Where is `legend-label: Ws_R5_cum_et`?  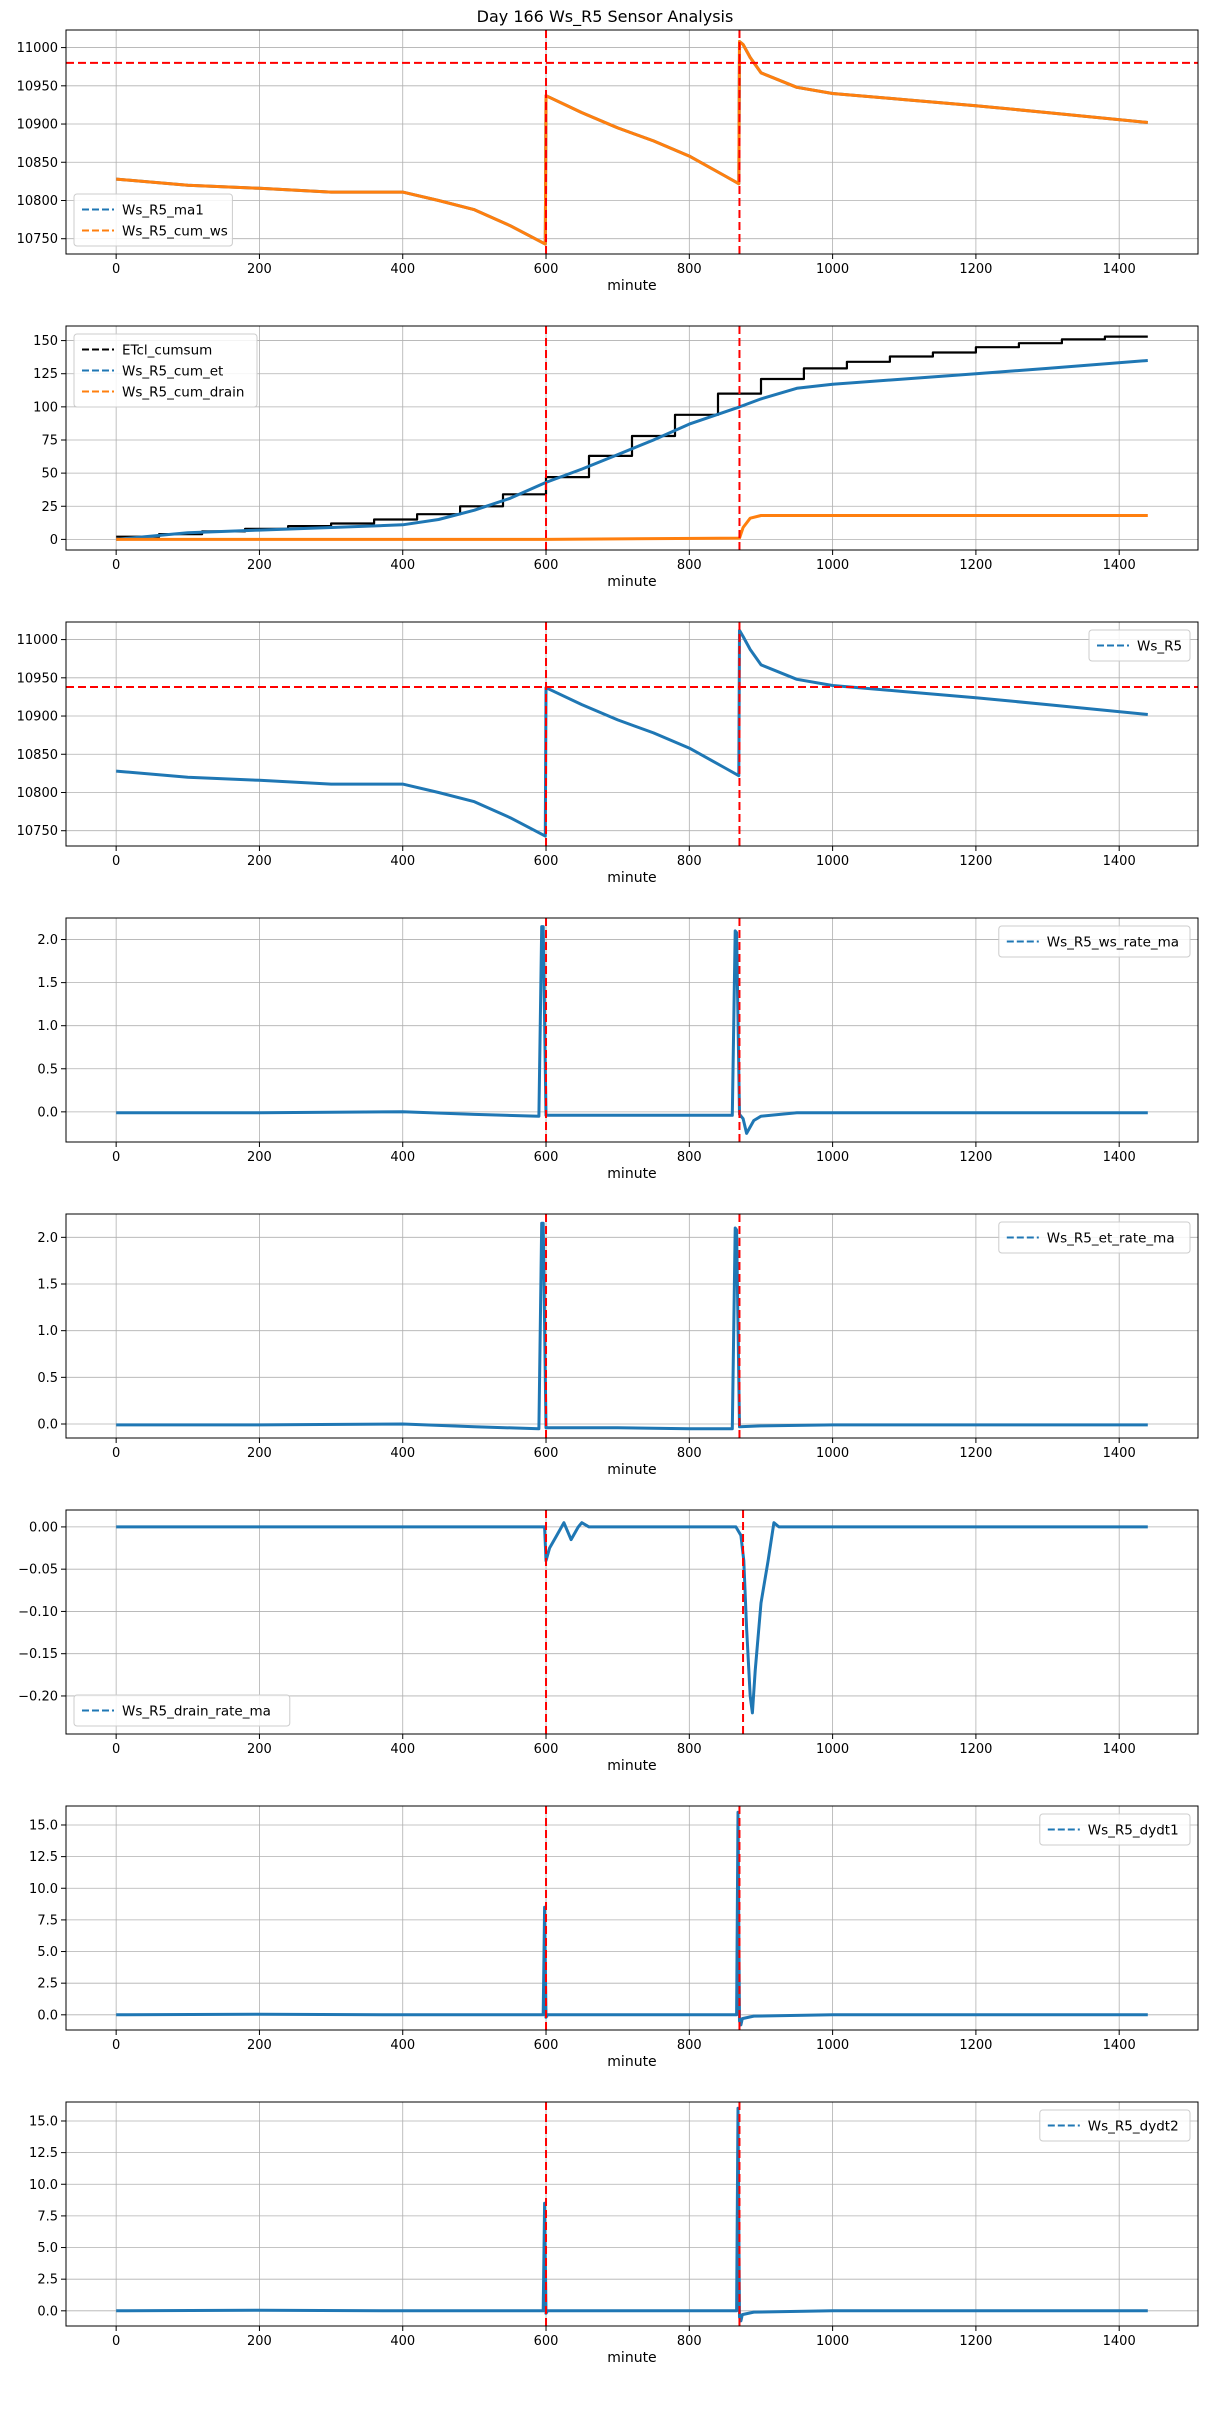 legend-label: Ws_R5_cum_et is located at coordinates (172, 372).